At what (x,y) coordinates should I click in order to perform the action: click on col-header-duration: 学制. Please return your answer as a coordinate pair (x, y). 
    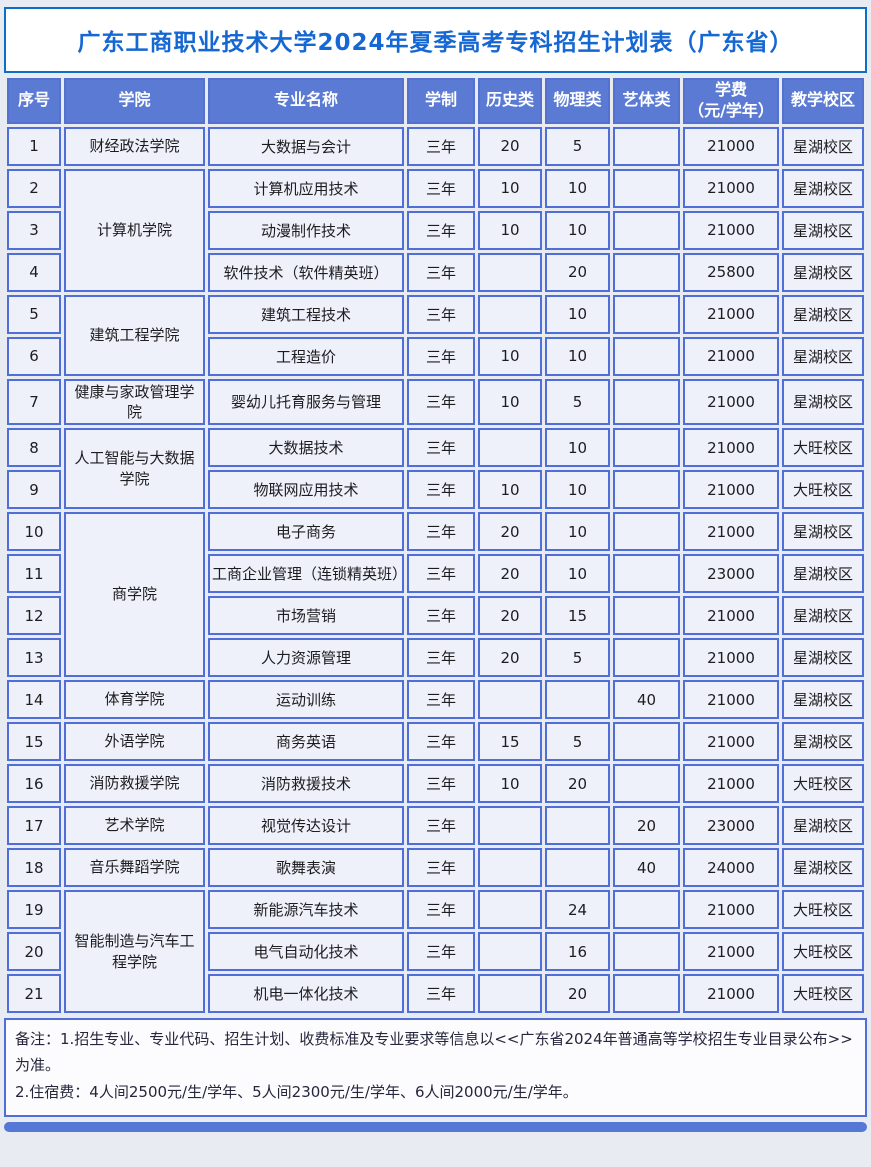
    Looking at the image, I should click on (441, 101).